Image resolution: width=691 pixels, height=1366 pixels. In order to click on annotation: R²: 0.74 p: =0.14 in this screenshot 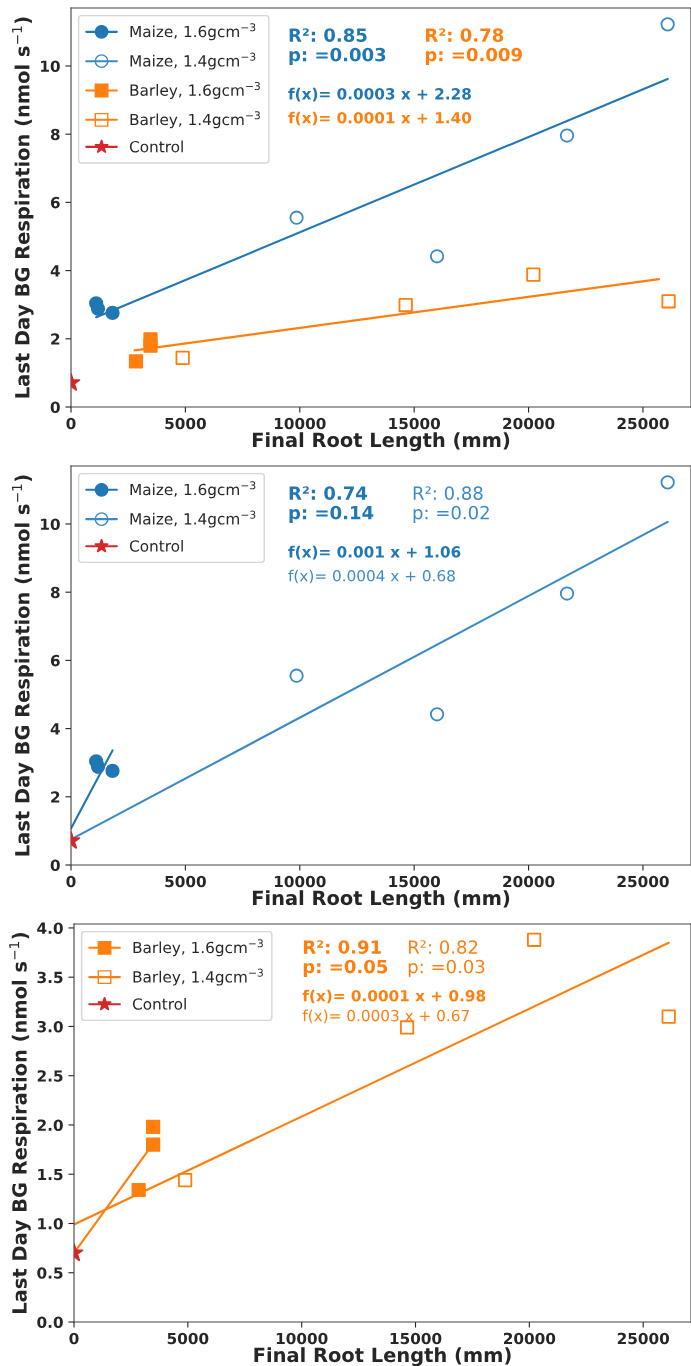, I will do `click(331, 504)`.